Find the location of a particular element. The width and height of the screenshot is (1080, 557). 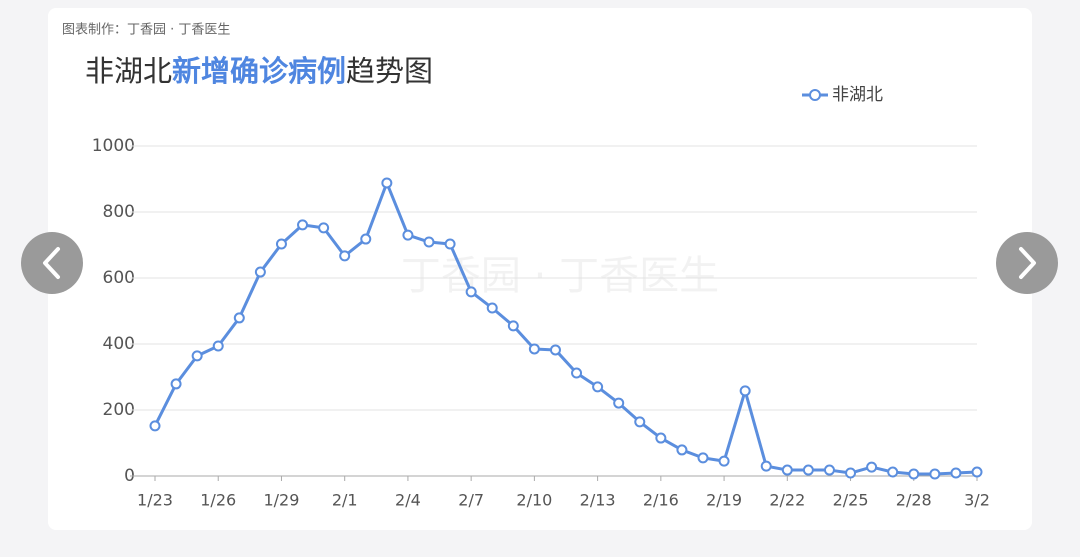

watermark: 丁香园 · 丁香医生 is located at coordinates (560, 276).